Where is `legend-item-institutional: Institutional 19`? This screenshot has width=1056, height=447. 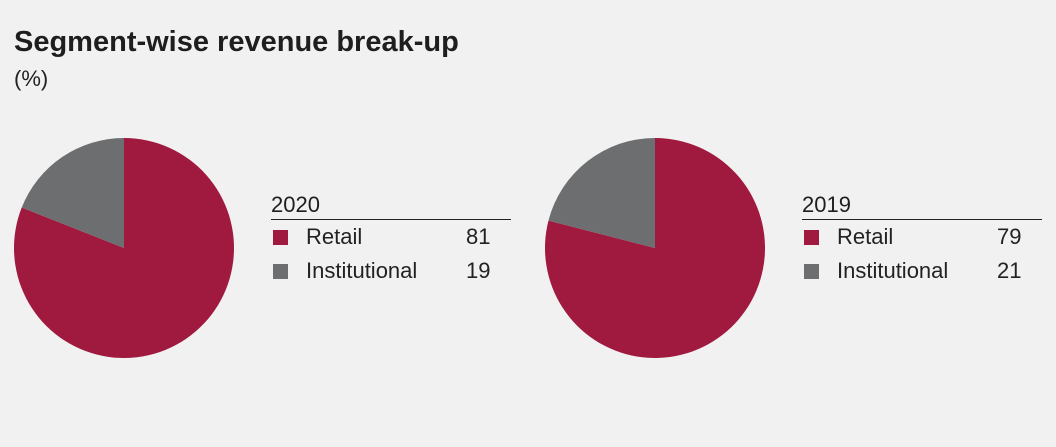 legend-item-institutional: Institutional 19 is located at coordinates (391, 271).